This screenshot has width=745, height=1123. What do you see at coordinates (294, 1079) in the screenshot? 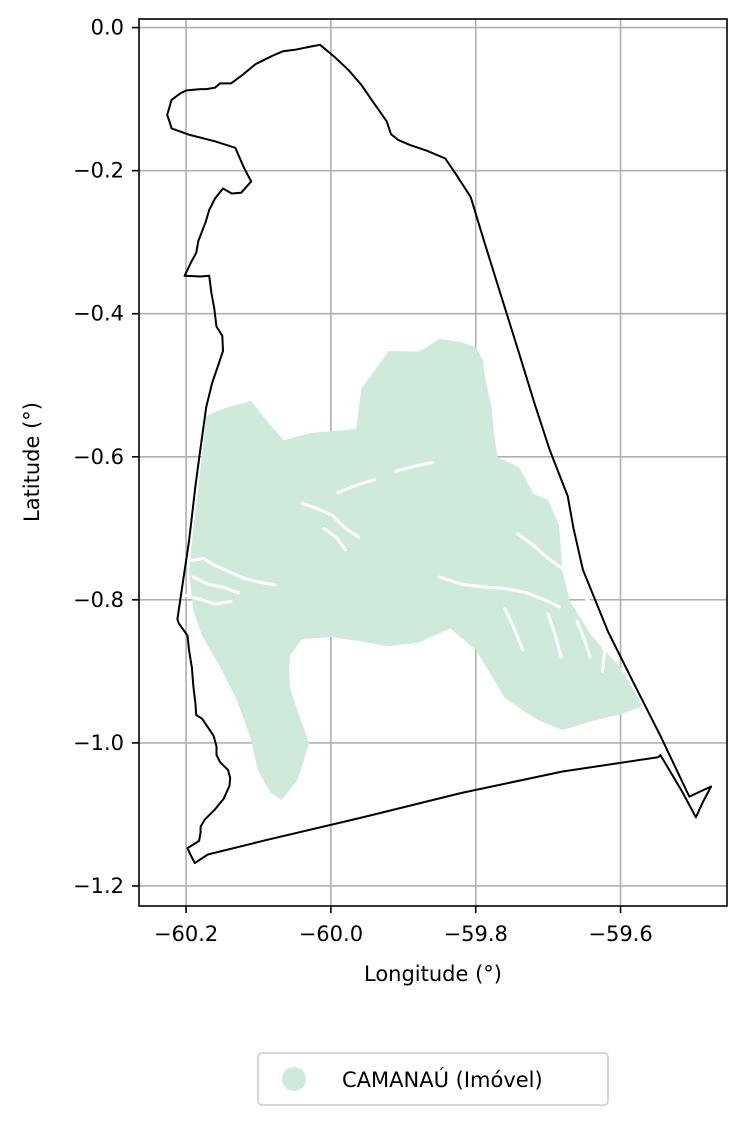
I see `legend-marker-camanau` at bounding box center [294, 1079].